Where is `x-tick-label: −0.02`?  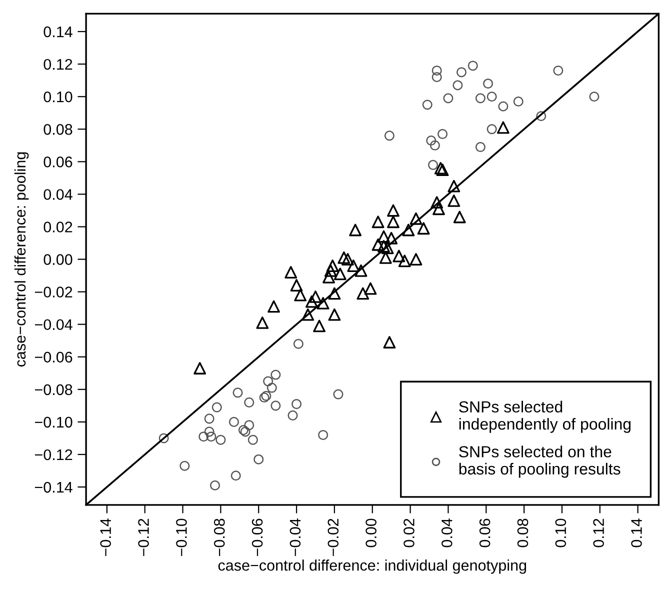 x-tick-label: −0.02 is located at coordinates (333, 537).